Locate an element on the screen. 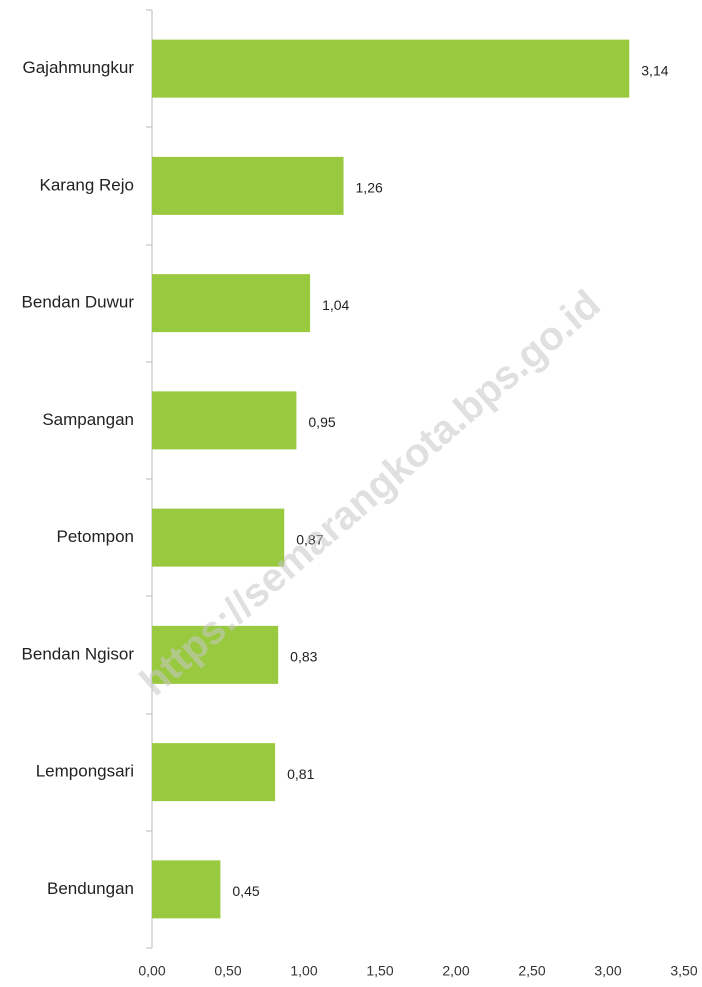  x-tick-label: 2,00 is located at coordinates (455, 971).